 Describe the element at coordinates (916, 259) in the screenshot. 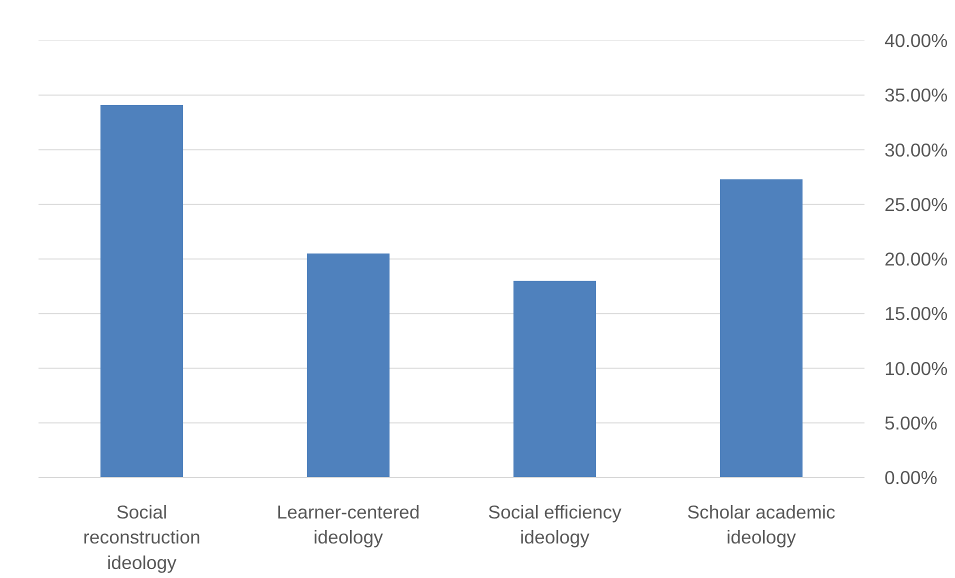

I see `y-tick-label: 20.00%` at that location.